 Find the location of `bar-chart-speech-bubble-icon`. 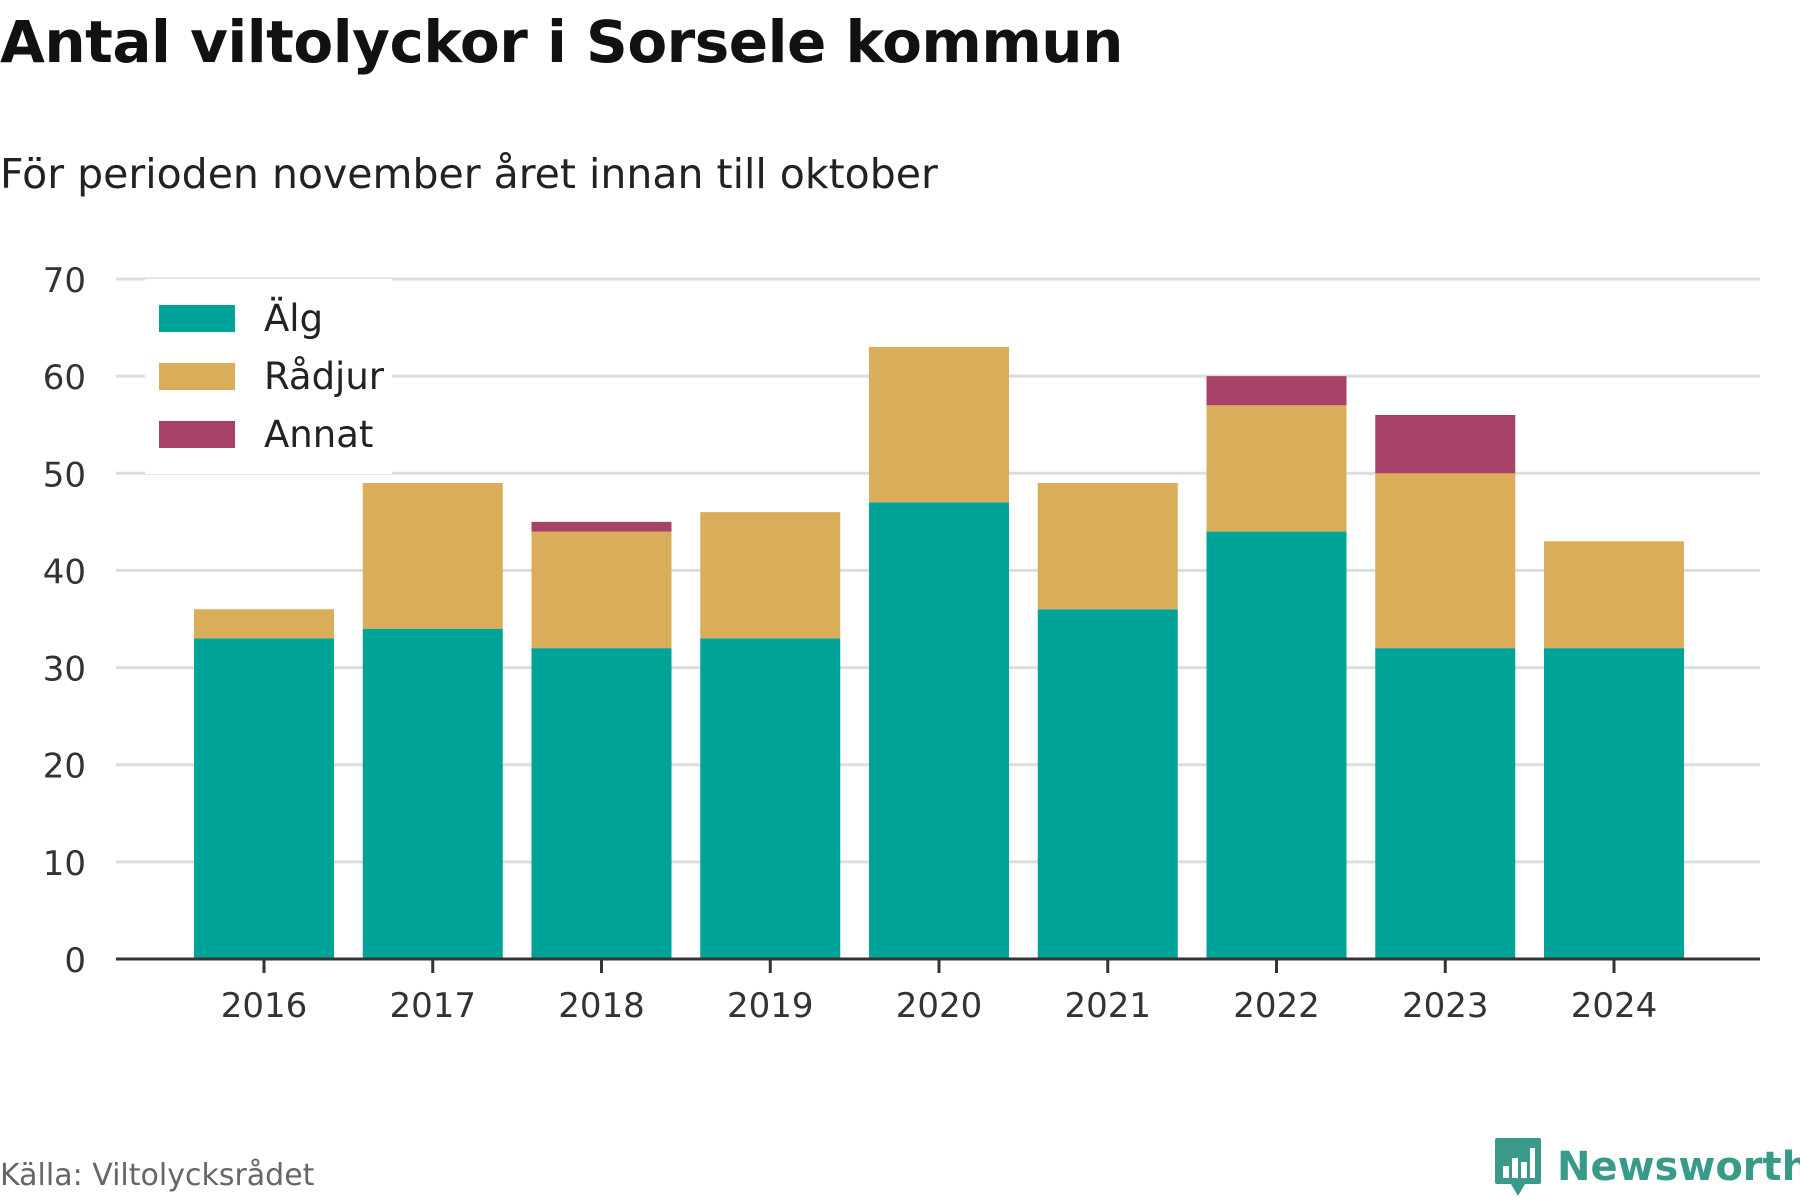

bar-chart-speech-bubble-icon is located at coordinates (1518, 1167).